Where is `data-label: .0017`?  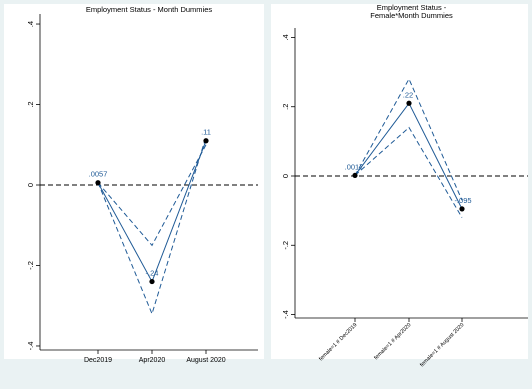
data-label: .0017 is located at coordinates (354, 166).